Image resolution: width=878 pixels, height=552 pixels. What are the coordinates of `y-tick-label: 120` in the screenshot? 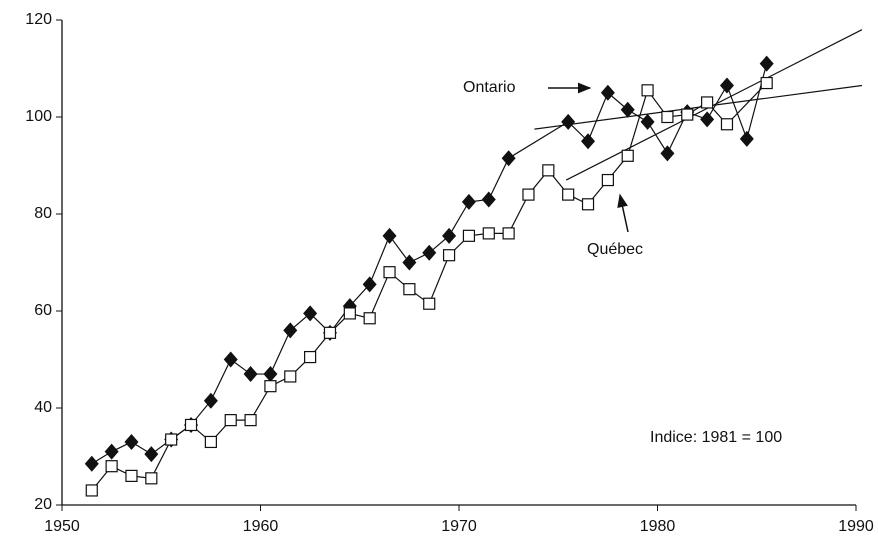 It's located at (38, 19).